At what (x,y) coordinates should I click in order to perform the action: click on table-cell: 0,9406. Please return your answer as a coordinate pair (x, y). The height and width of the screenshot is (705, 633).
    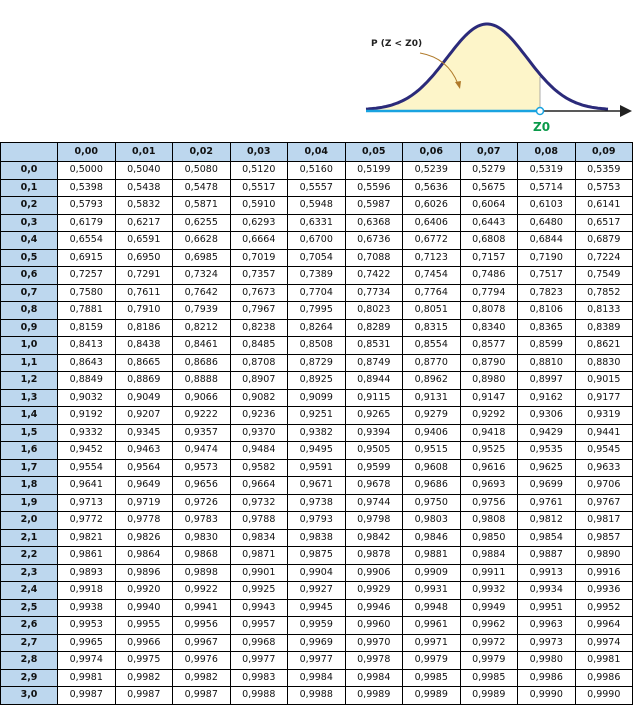
    Looking at the image, I should click on (431, 432).